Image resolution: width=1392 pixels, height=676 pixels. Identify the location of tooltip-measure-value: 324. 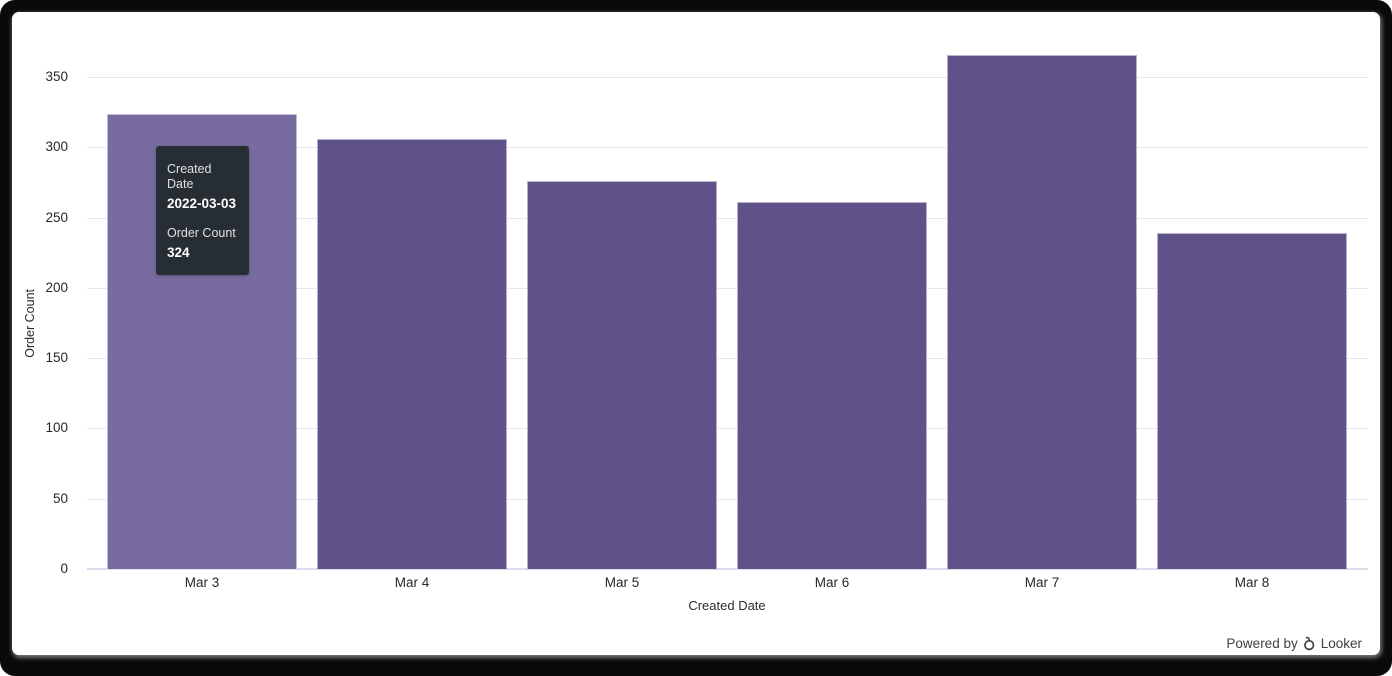
(178, 252).